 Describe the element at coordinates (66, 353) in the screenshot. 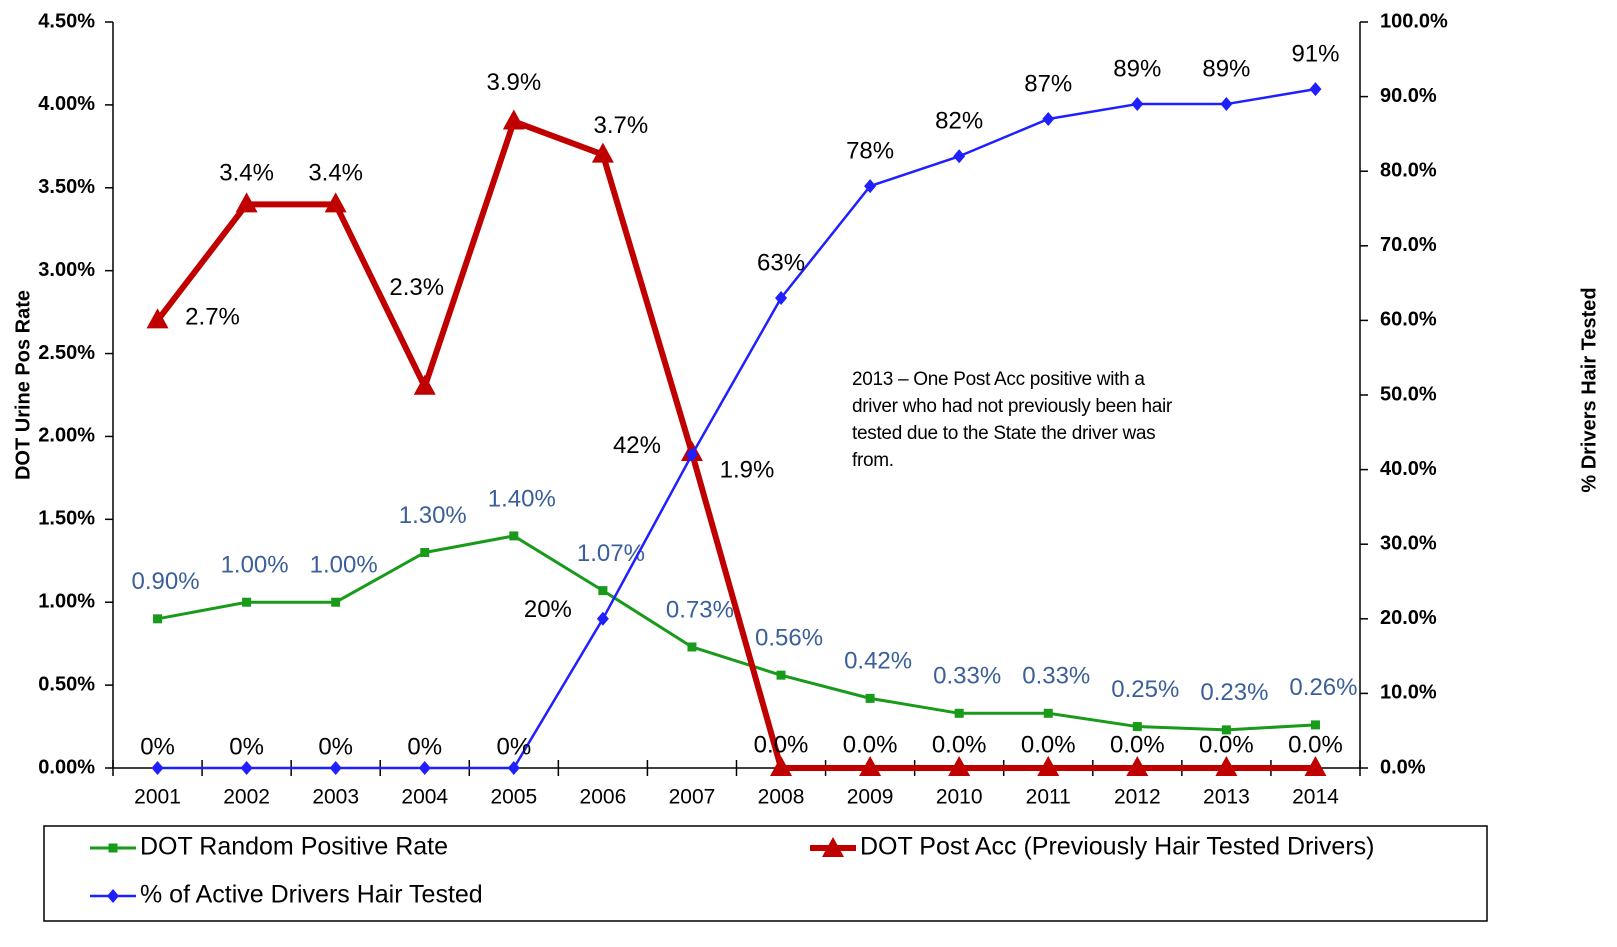

I see `y-tick-label: 2.50%` at that location.